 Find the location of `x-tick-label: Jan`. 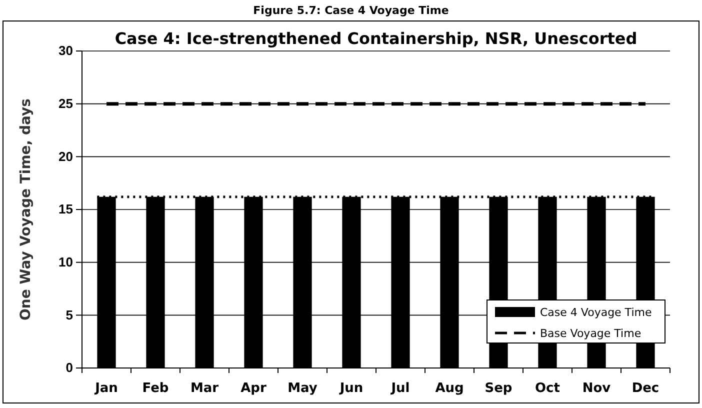

x-tick-label: Jan is located at coordinates (106, 388).